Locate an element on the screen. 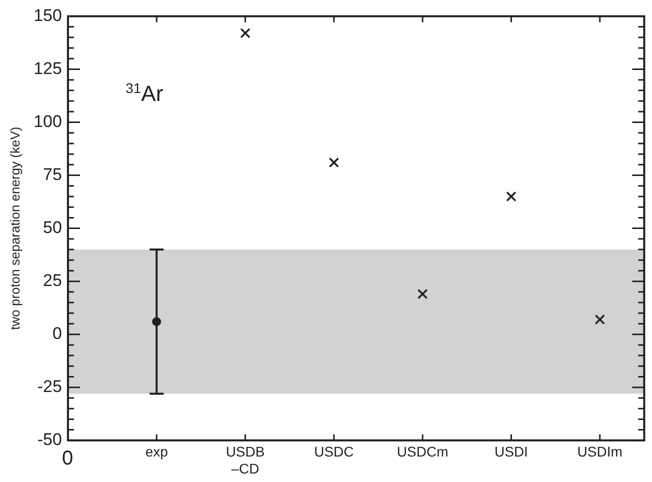 The width and height of the screenshot is (652, 482). x-tick-label: USDB –CD is located at coordinates (245, 460).